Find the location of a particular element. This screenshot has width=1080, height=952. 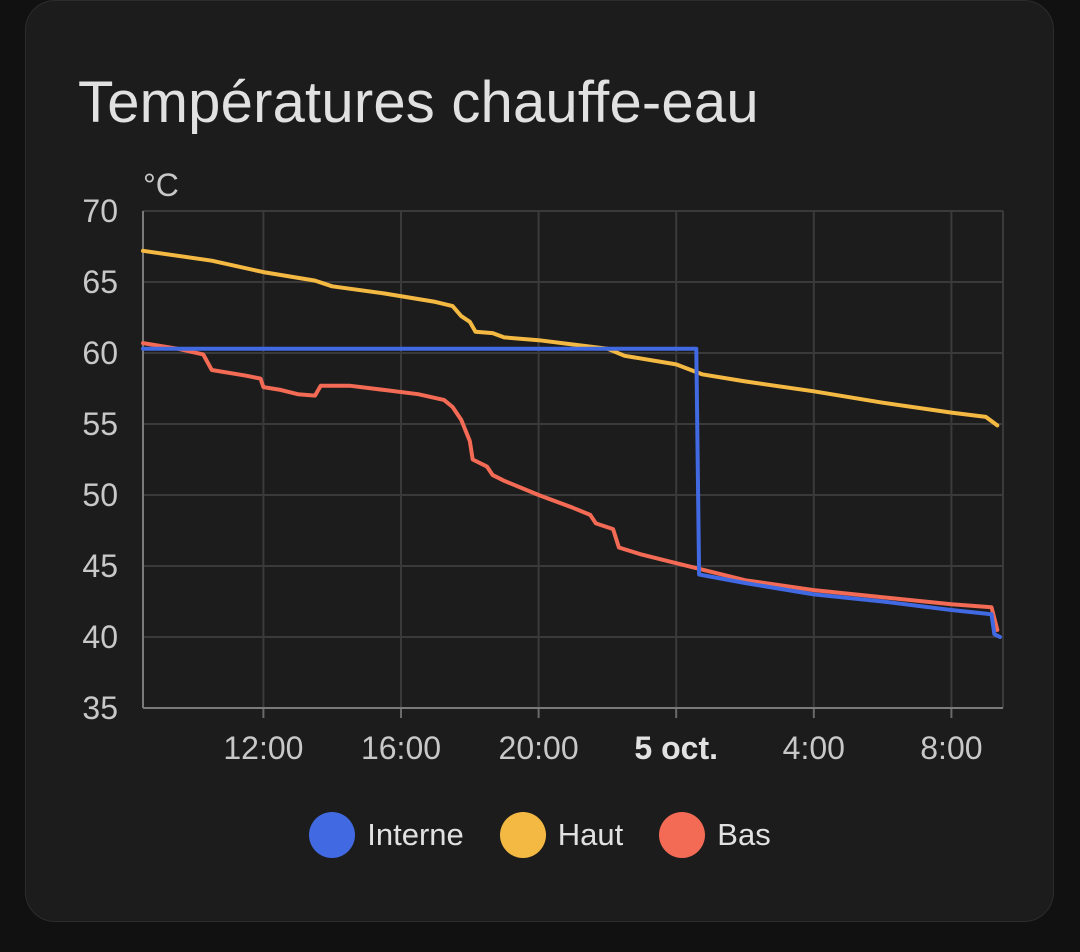

y-tick-label: 40 is located at coordinates (100, 637).